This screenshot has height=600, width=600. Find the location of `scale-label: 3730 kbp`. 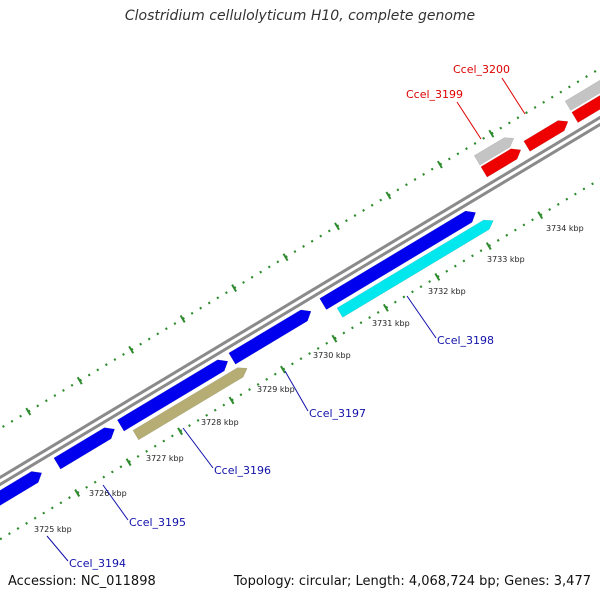

scale-label: 3730 kbp is located at coordinates (332, 355).